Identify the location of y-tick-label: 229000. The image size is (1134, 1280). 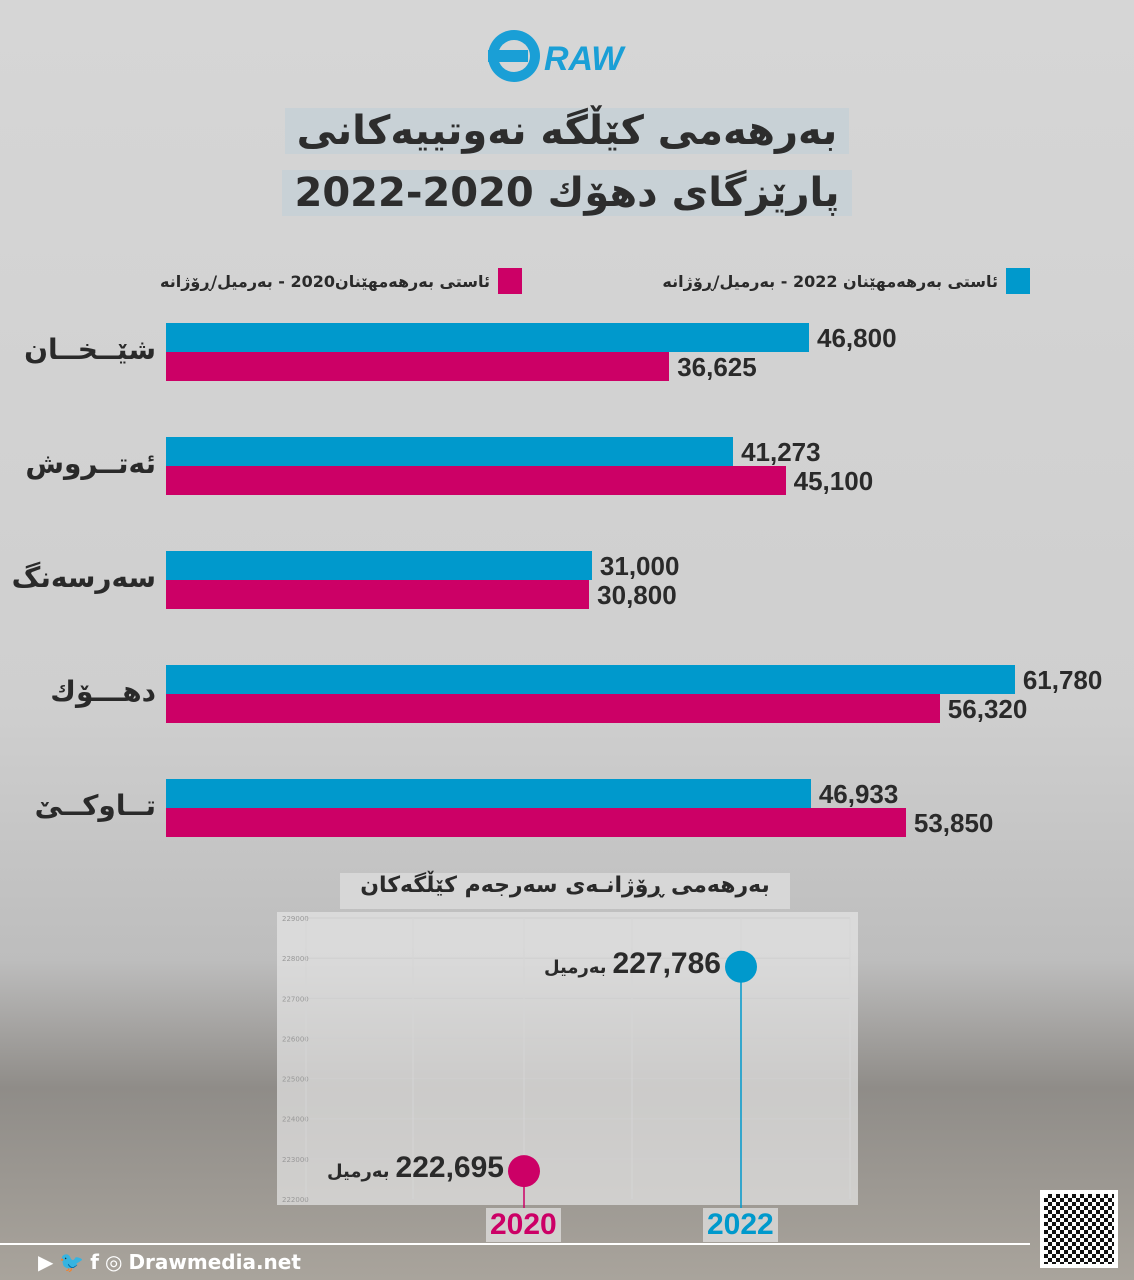
(295, 919).